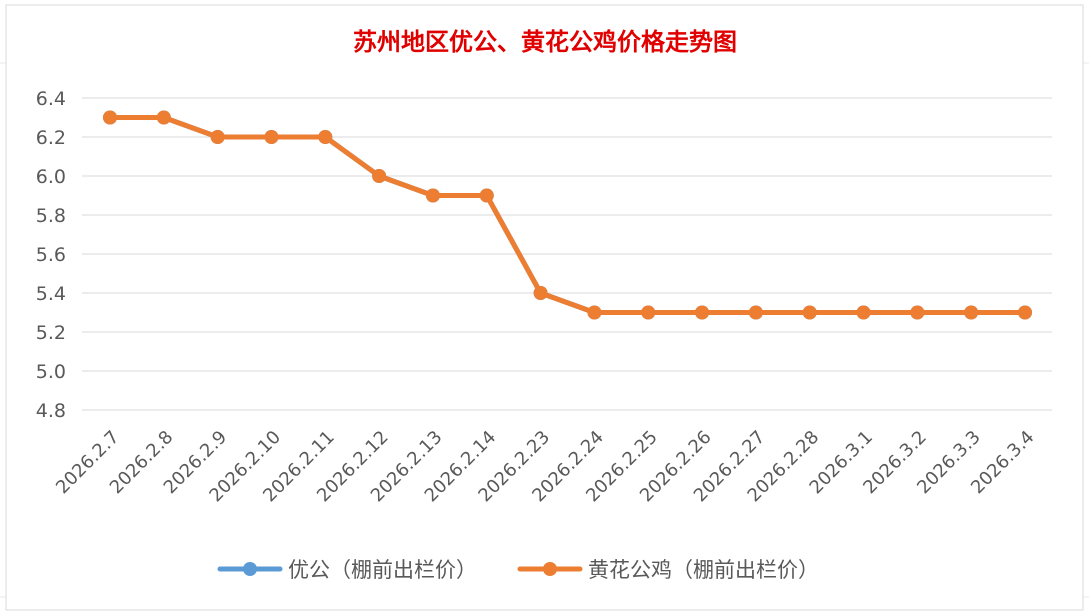 This screenshot has width=1089, height=615. I want to click on y-tick-label: 5.8, so click(51, 216).